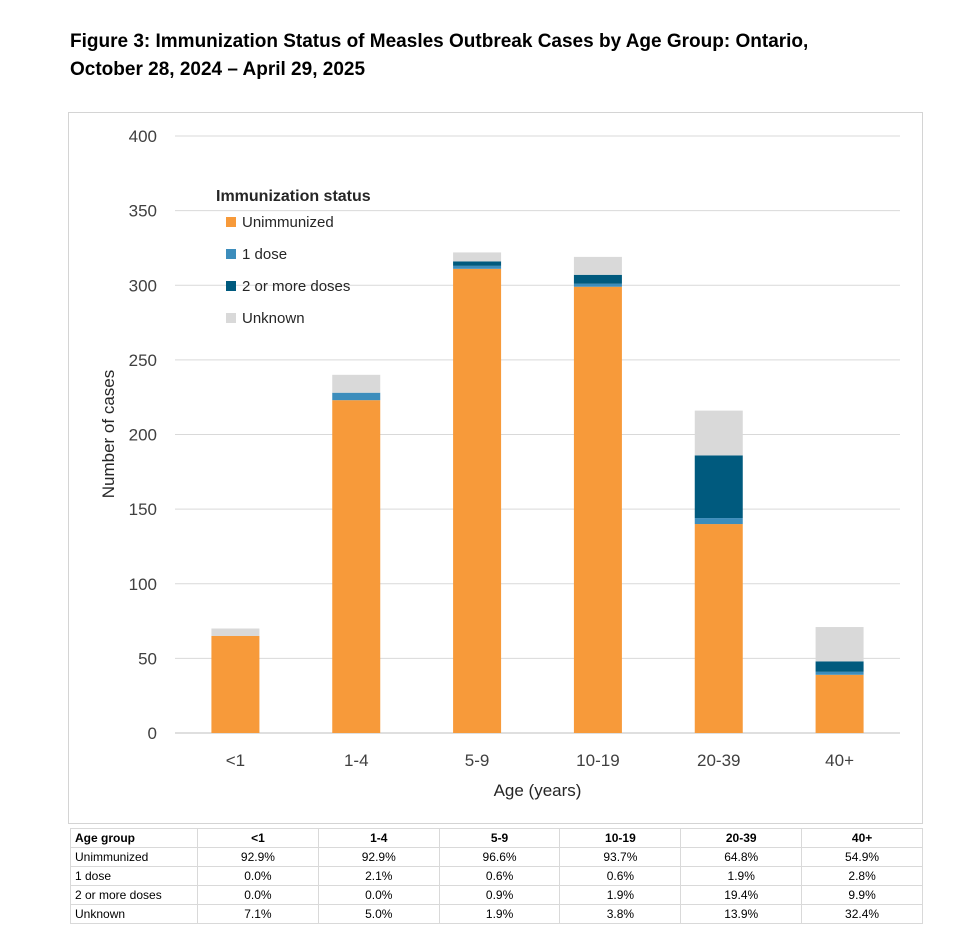  I want to click on table-header-cell: 10-19, so click(620, 838).